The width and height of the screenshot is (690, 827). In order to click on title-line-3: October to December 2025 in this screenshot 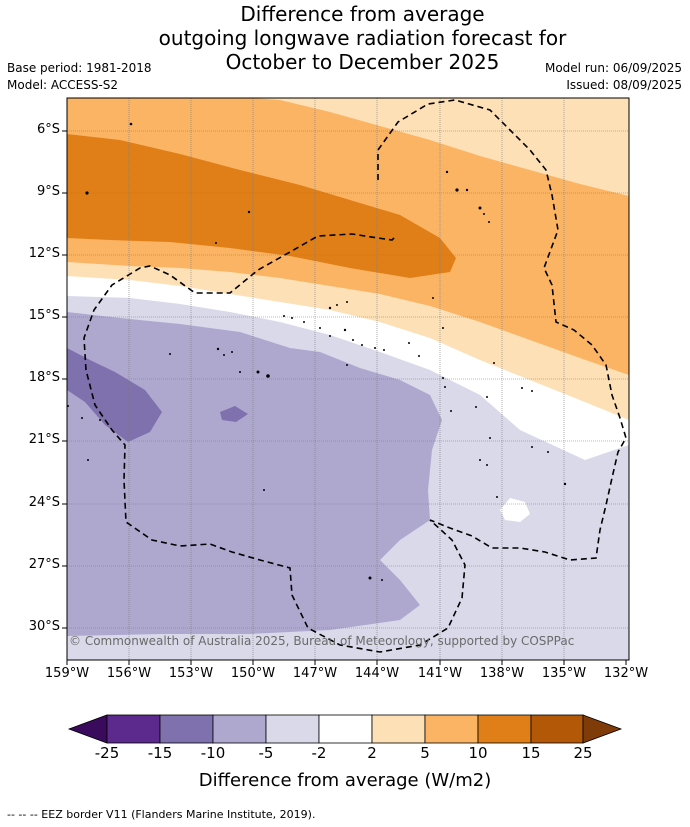, I will do `click(362, 62)`.